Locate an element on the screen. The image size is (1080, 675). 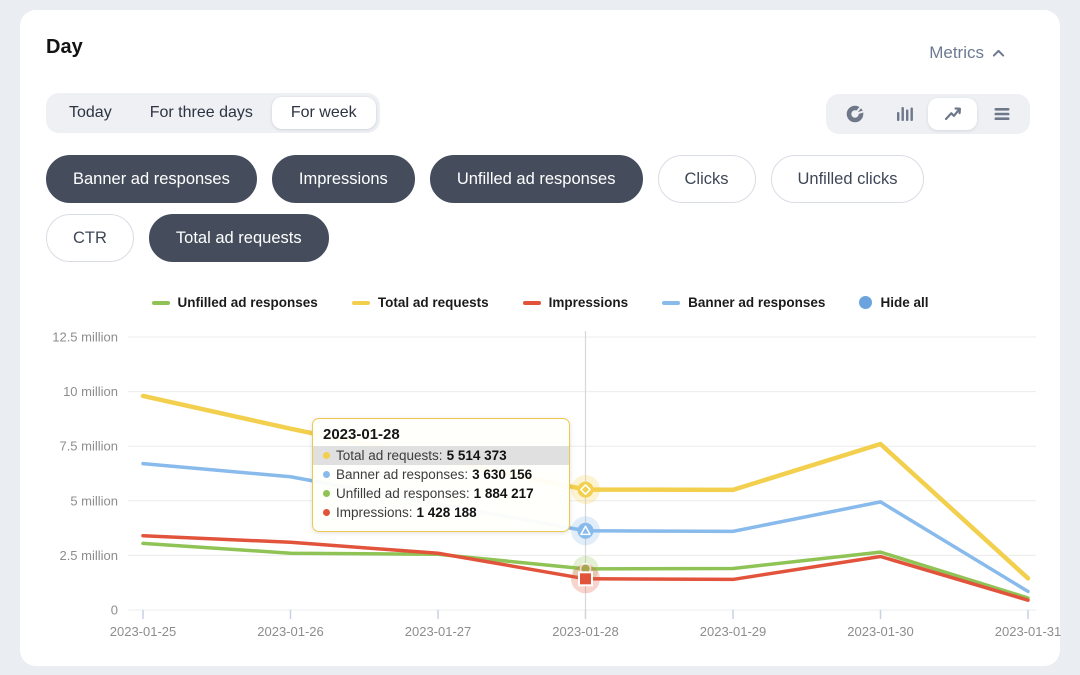
y-axis-label: 2.5 million is located at coordinates (88, 555).